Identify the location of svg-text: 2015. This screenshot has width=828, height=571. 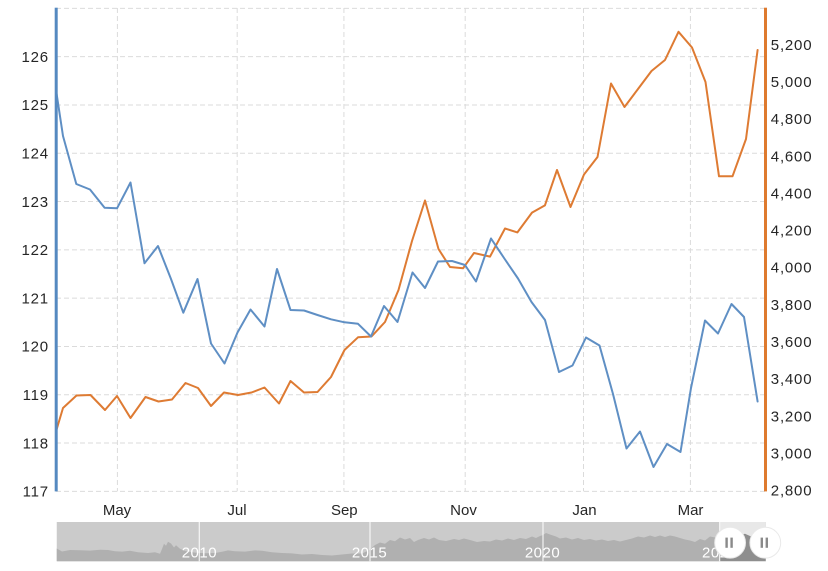
(369, 553).